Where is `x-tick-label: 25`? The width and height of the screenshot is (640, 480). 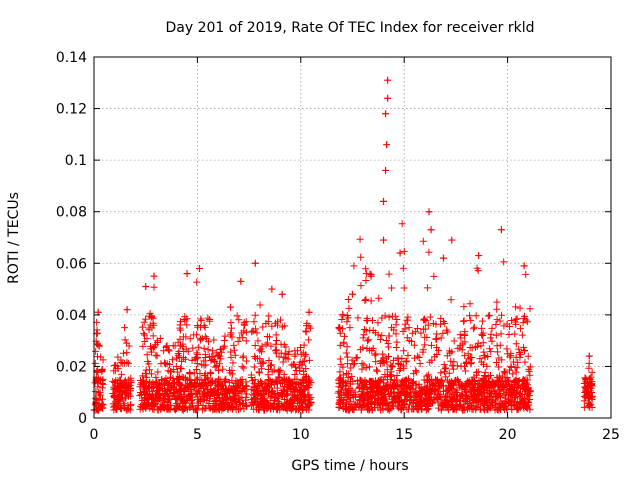 x-tick-label: 25 is located at coordinates (611, 435).